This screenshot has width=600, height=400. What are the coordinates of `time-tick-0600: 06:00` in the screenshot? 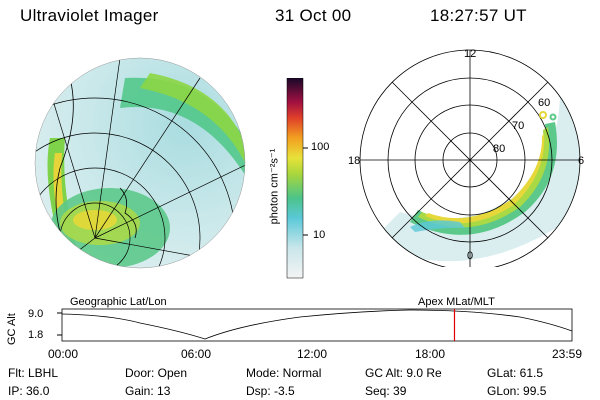 It's located at (196, 354).